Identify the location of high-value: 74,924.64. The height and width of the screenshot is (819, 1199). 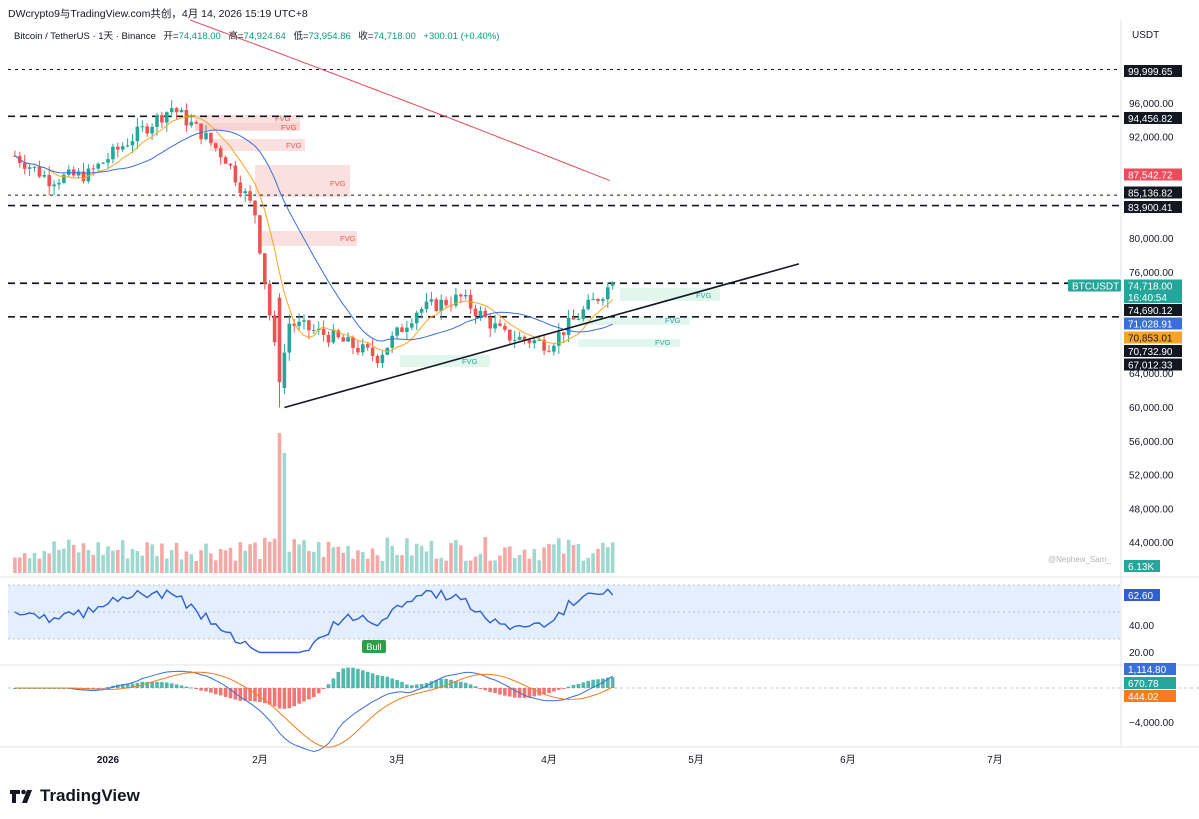
(264, 36).